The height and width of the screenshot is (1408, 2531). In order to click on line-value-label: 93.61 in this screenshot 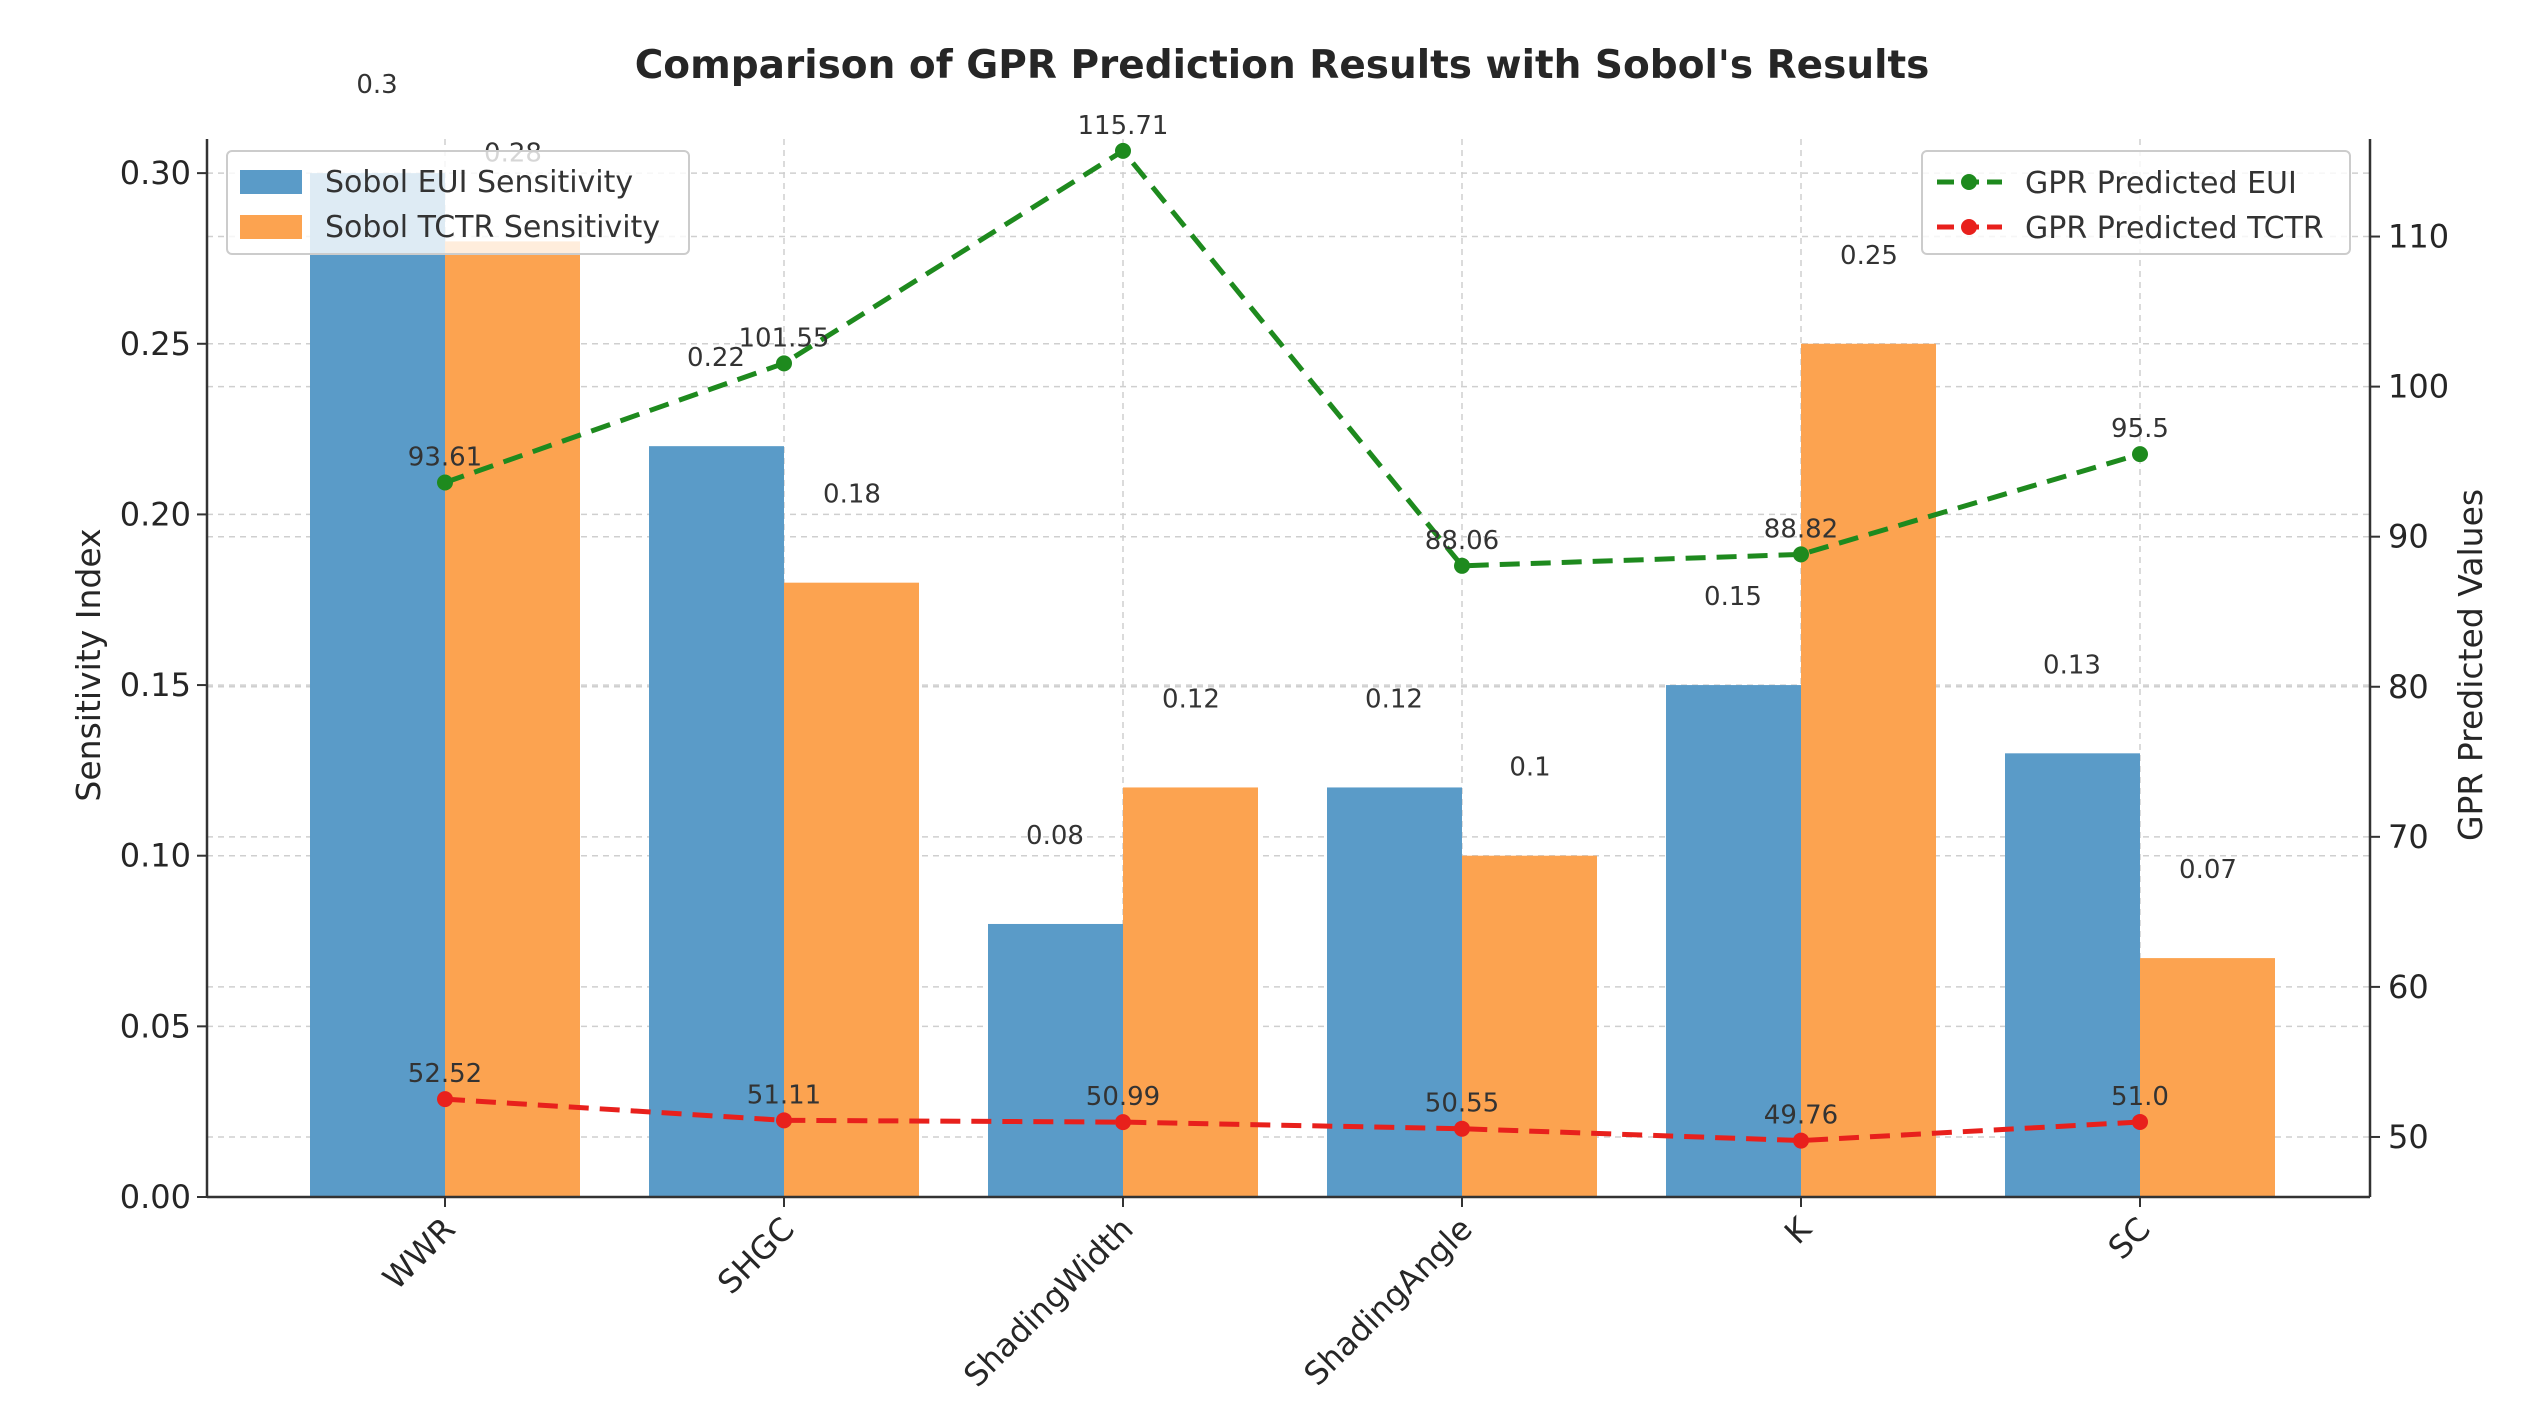, I will do `click(445, 458)`.